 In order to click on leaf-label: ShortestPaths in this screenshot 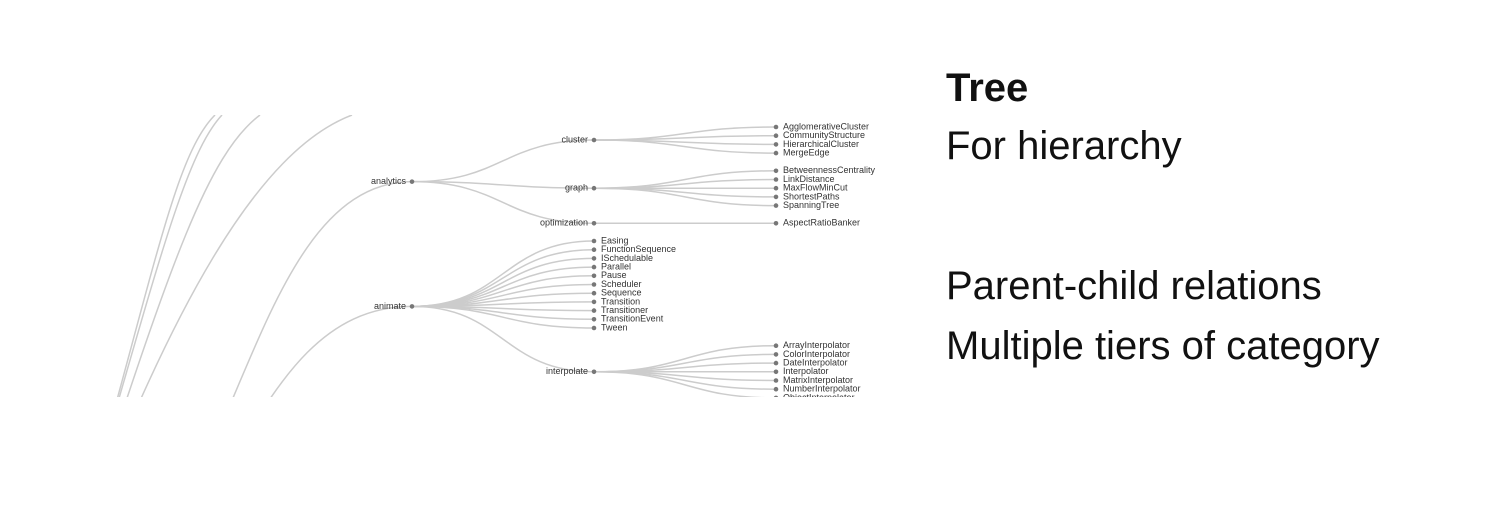, I will do `click(811, 196)`.